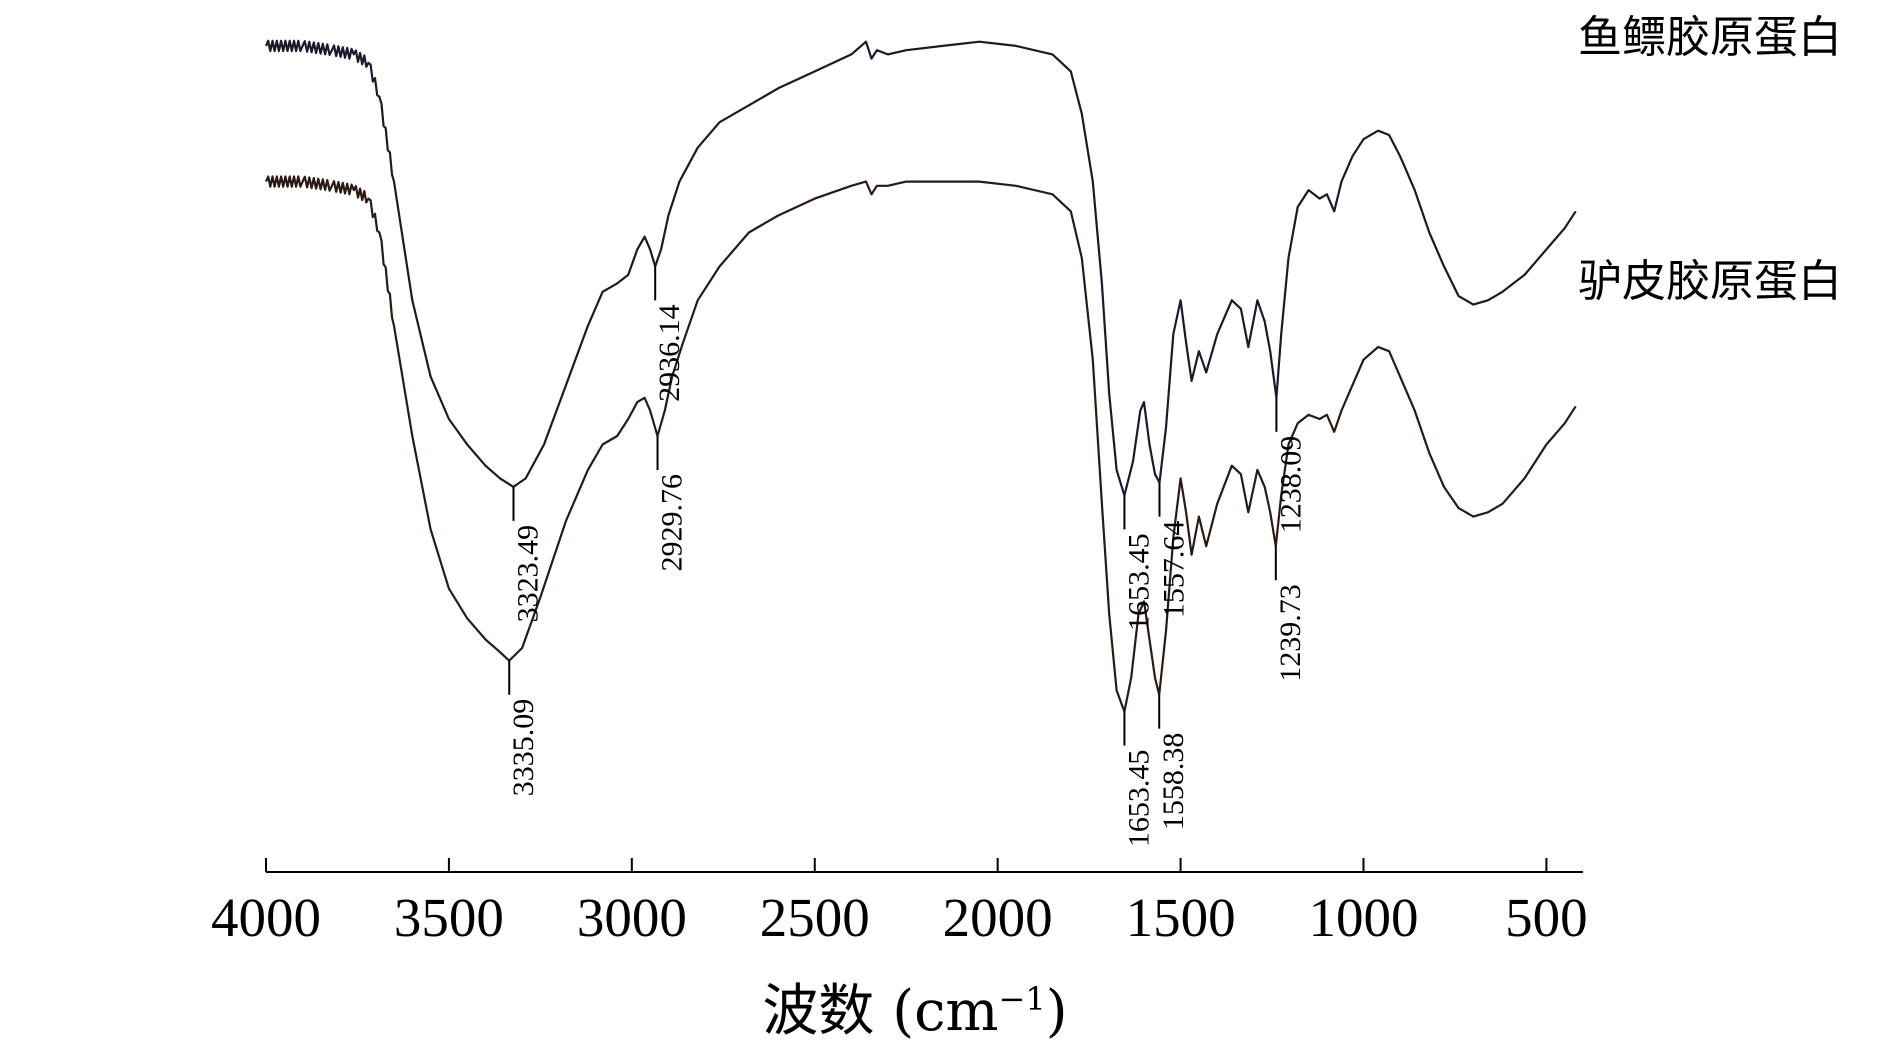 The width and height of the screenshot is (1890, 1046). Describe the element at coordinates (1057, 1011) in the screenshot. I see `x-axis-title-close: )` at that location.